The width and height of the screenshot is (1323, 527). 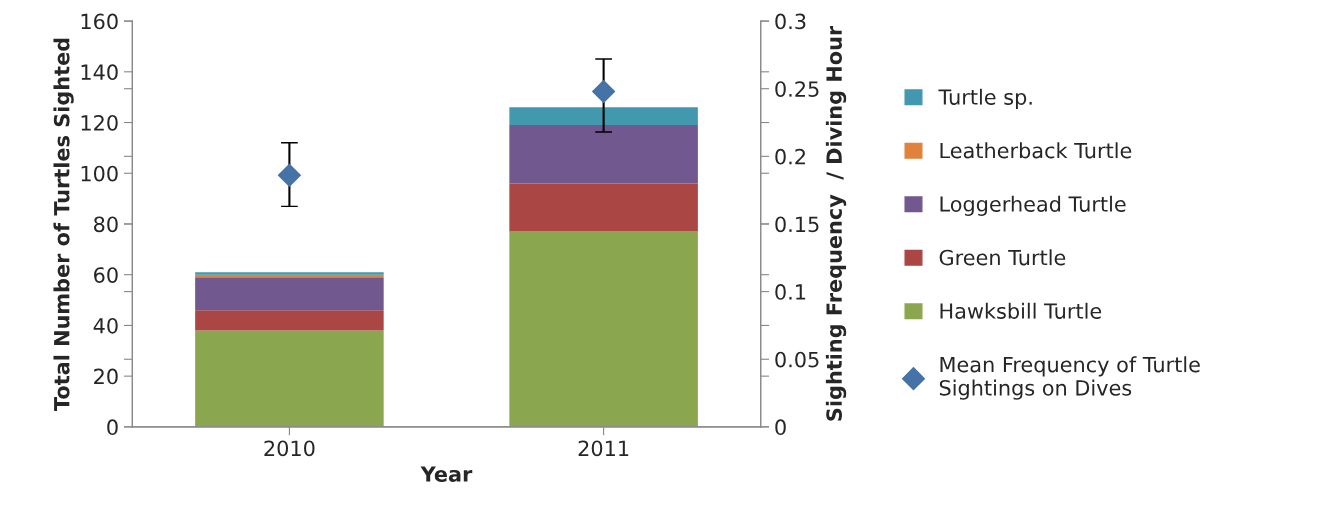 What do you see at coordinates (105, 325) in the screenshot?
I see `y-tick-label: 40` at bounding box center [105, 325].